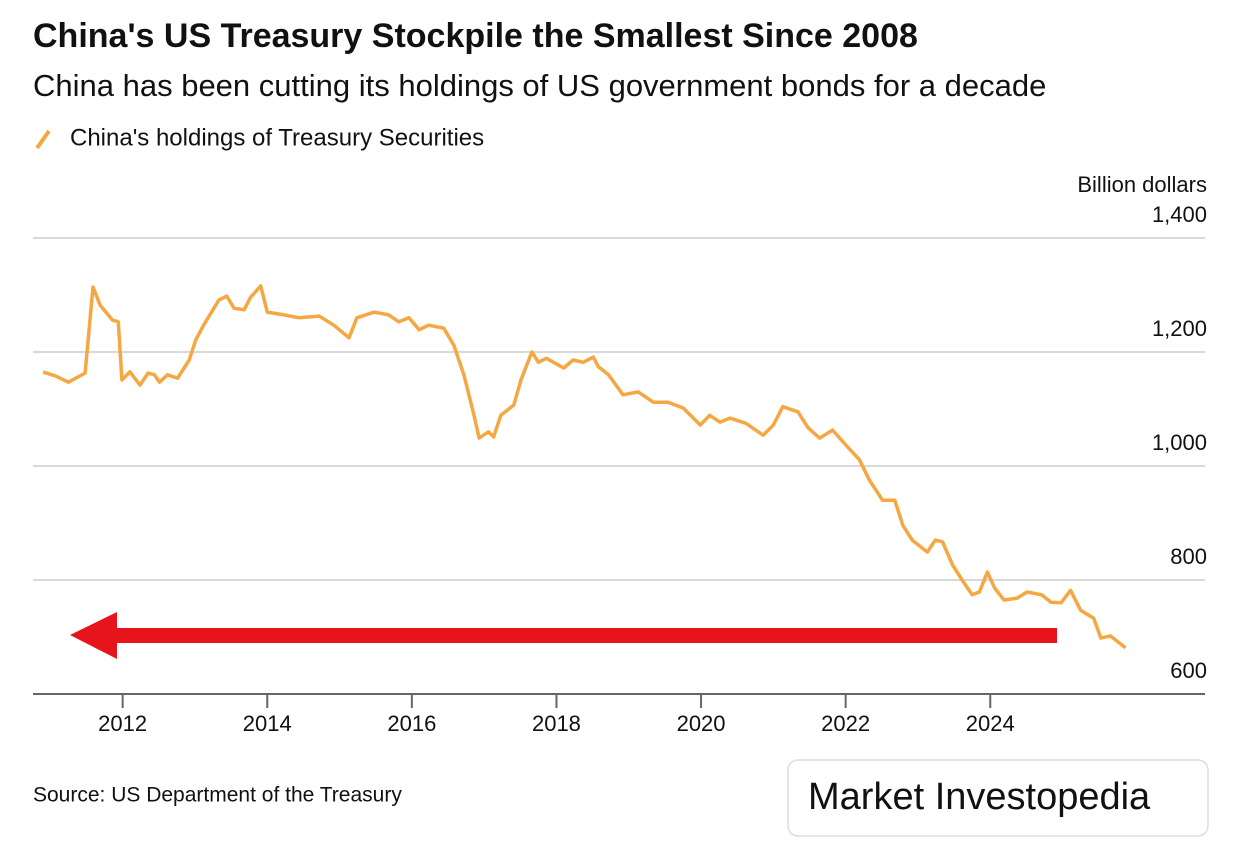 The height and width of the screenshot is (852, 1246). What do you see at coordinates (122, 723) in the screenshot?
I see `x-tick-label: 2012` at bounding box center [122, 723].